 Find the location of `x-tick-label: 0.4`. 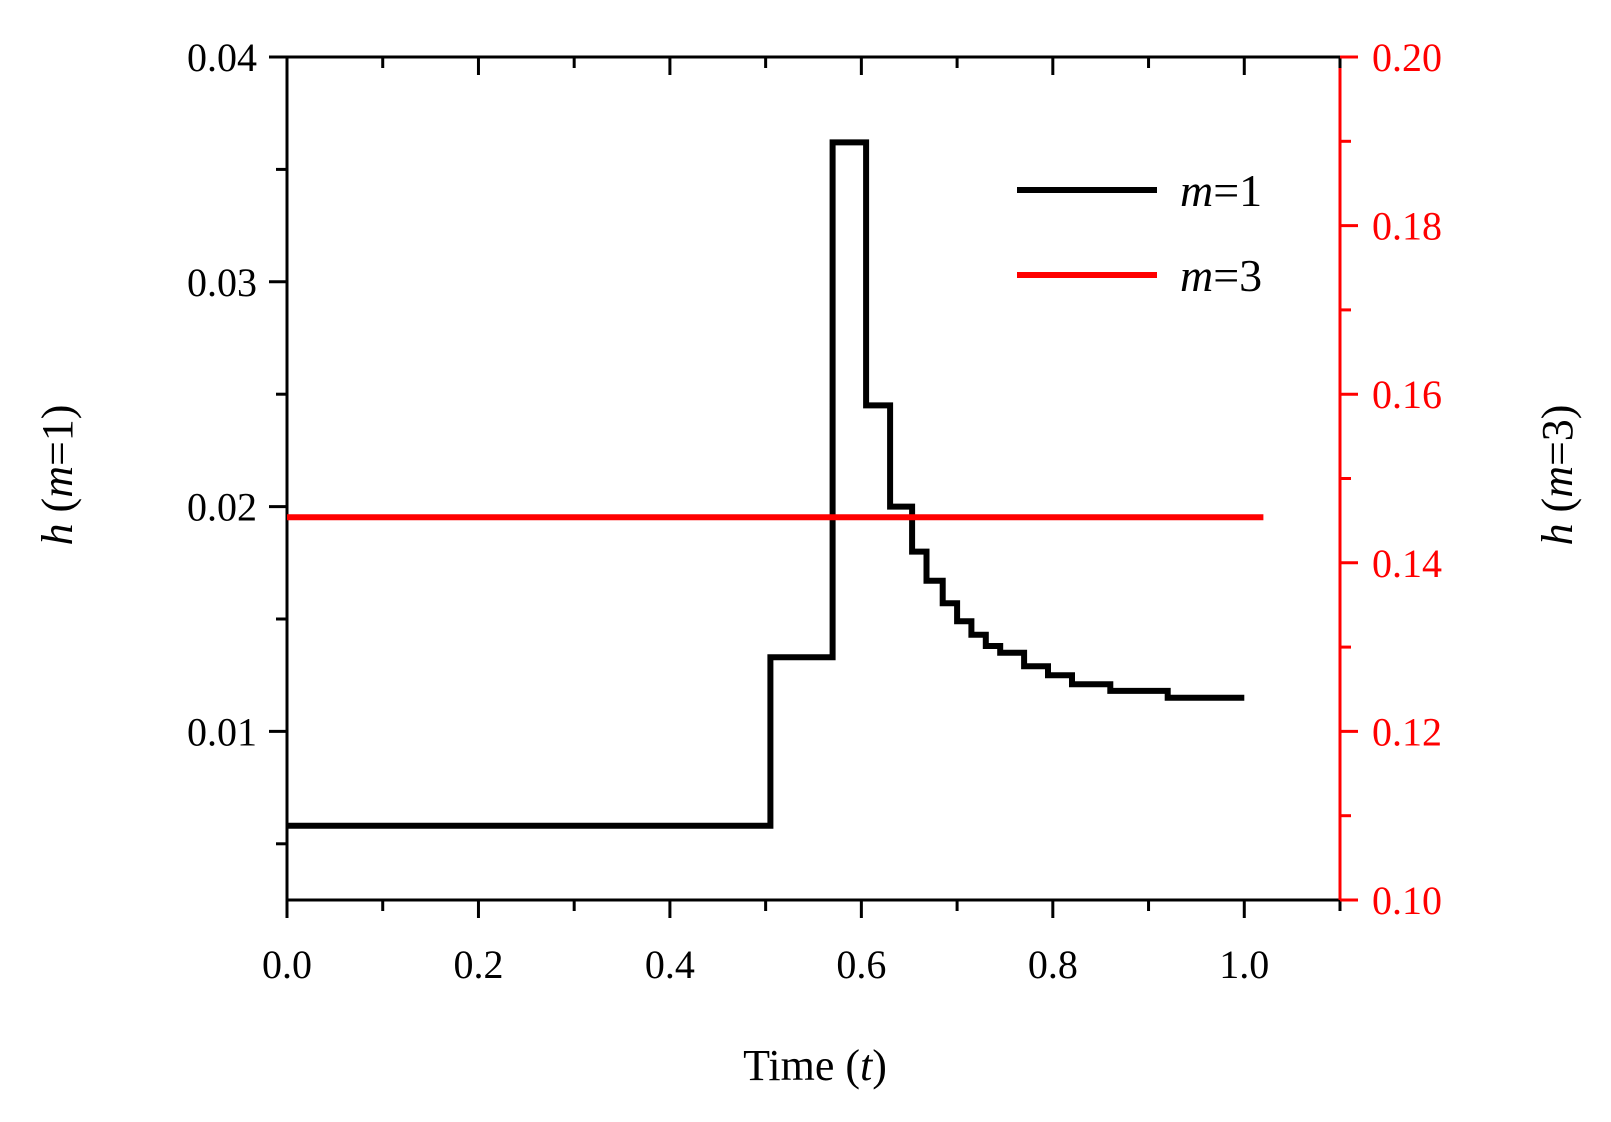

x-tick-label: 0.4 is located at coordinates (670, 964).